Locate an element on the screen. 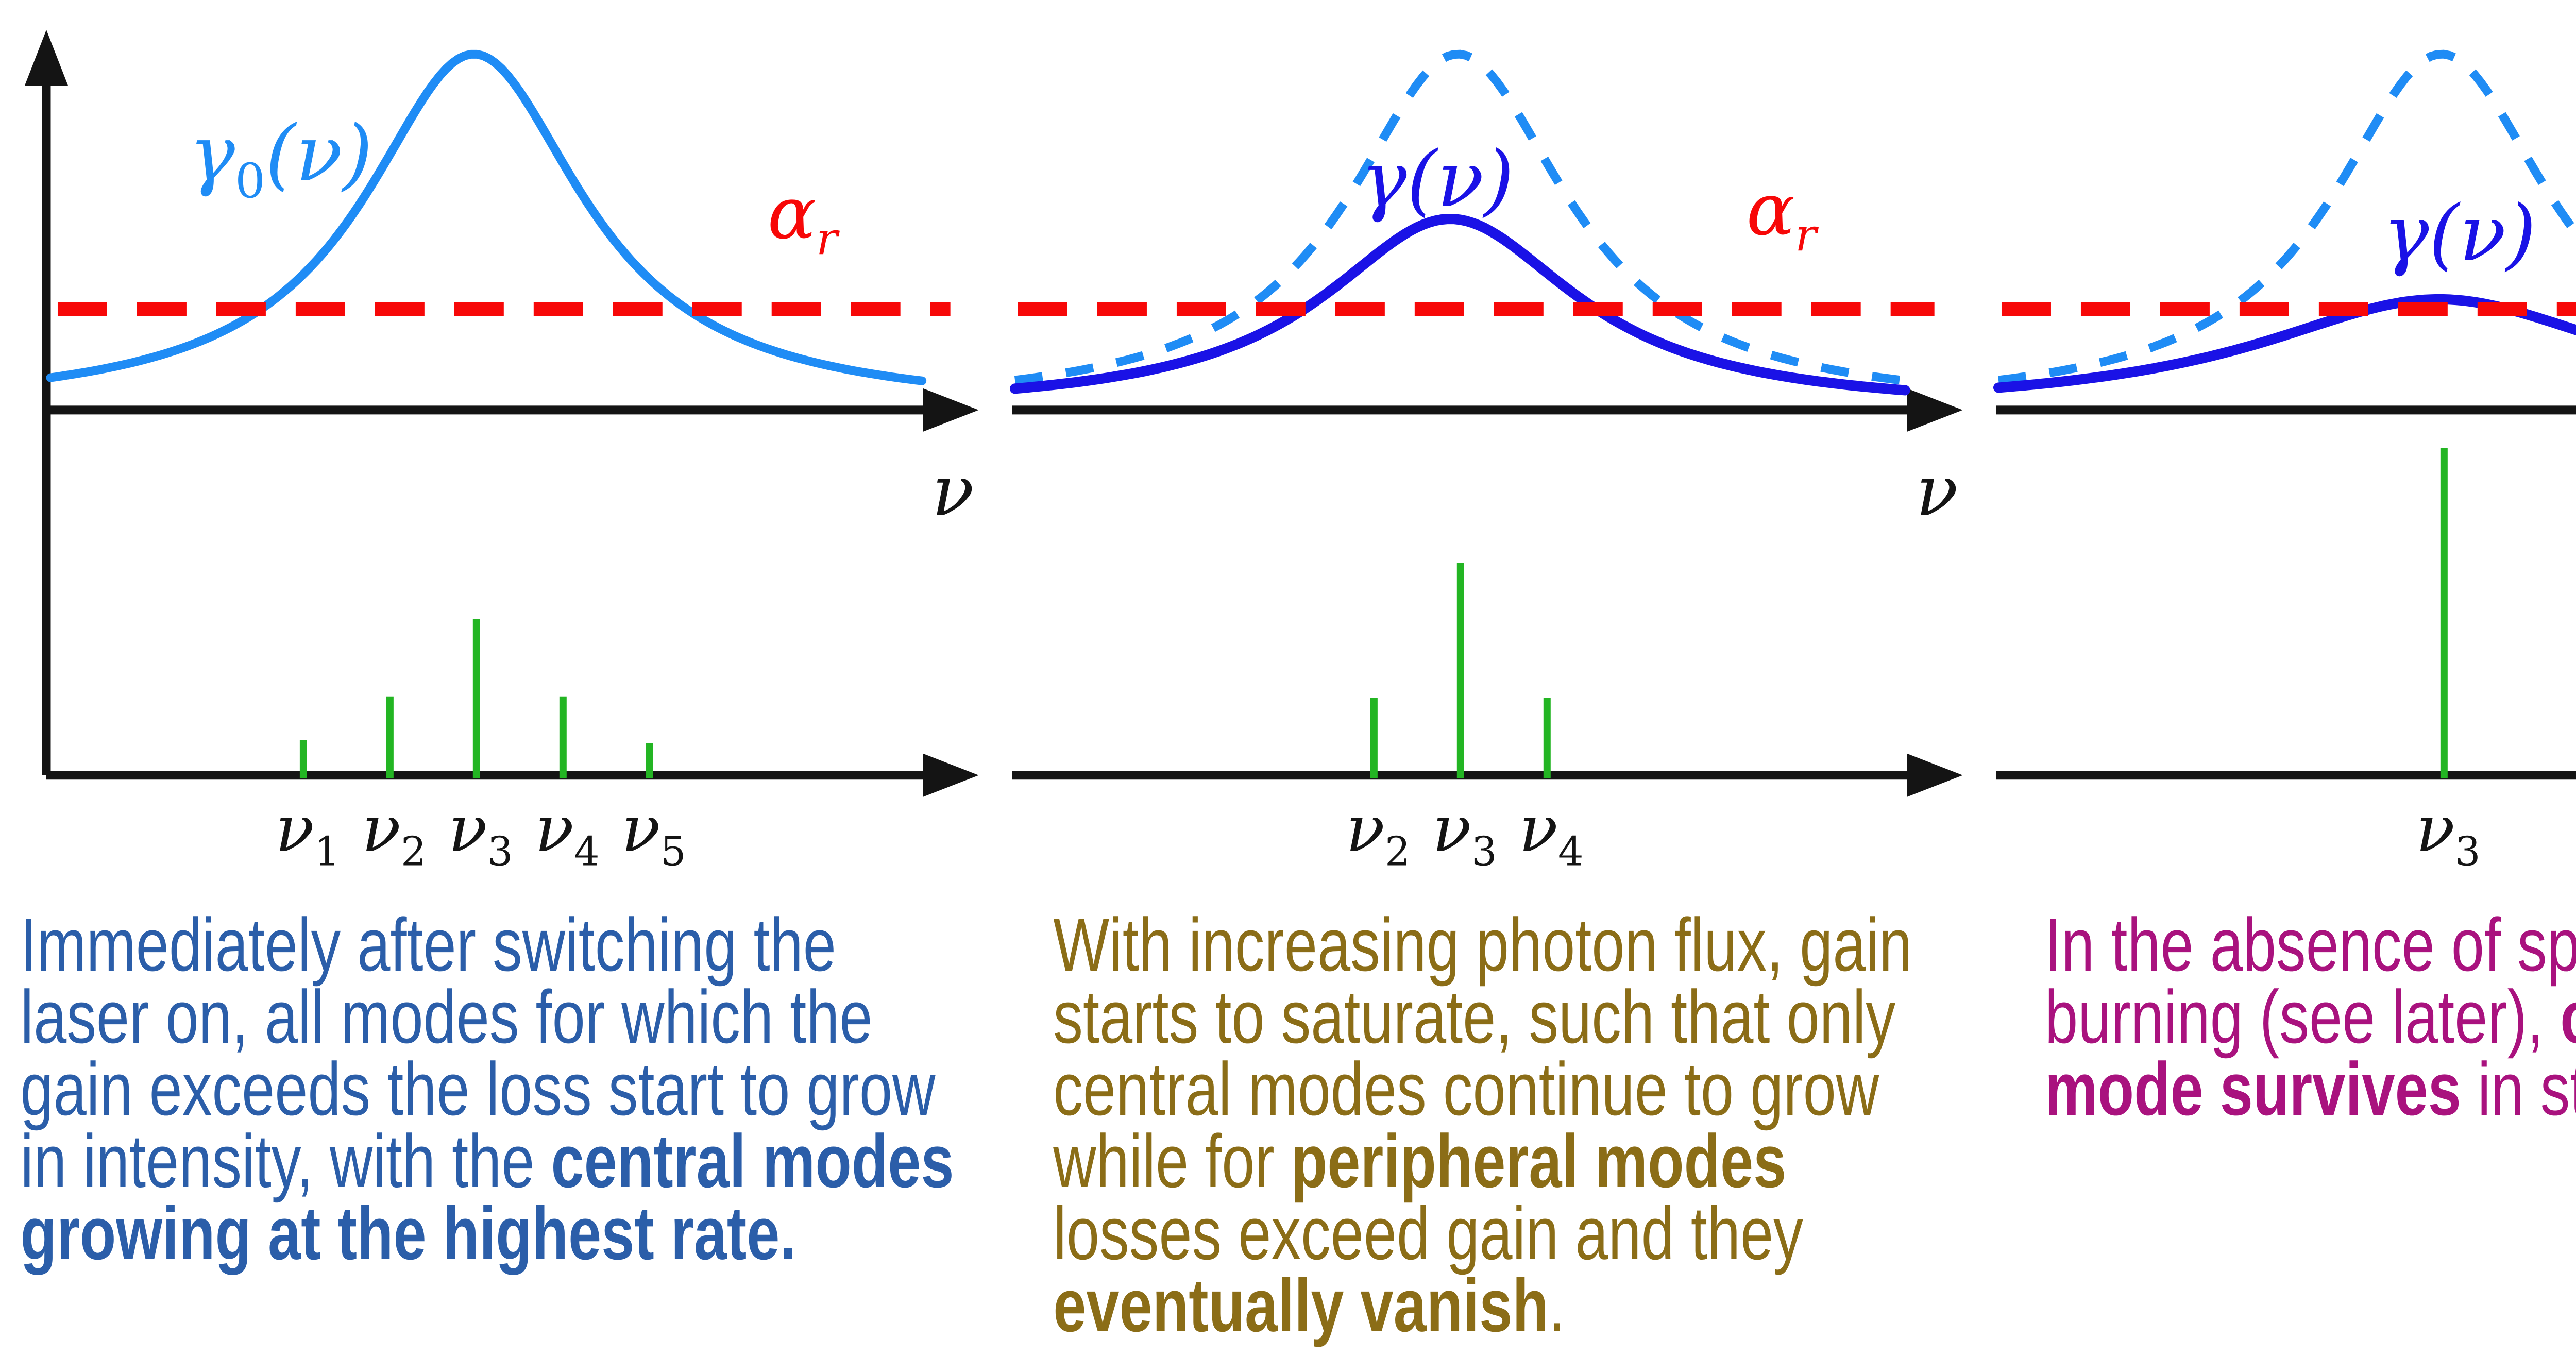  caption-text: In the absence of spatial hole is located at coordinates (2310, 944).